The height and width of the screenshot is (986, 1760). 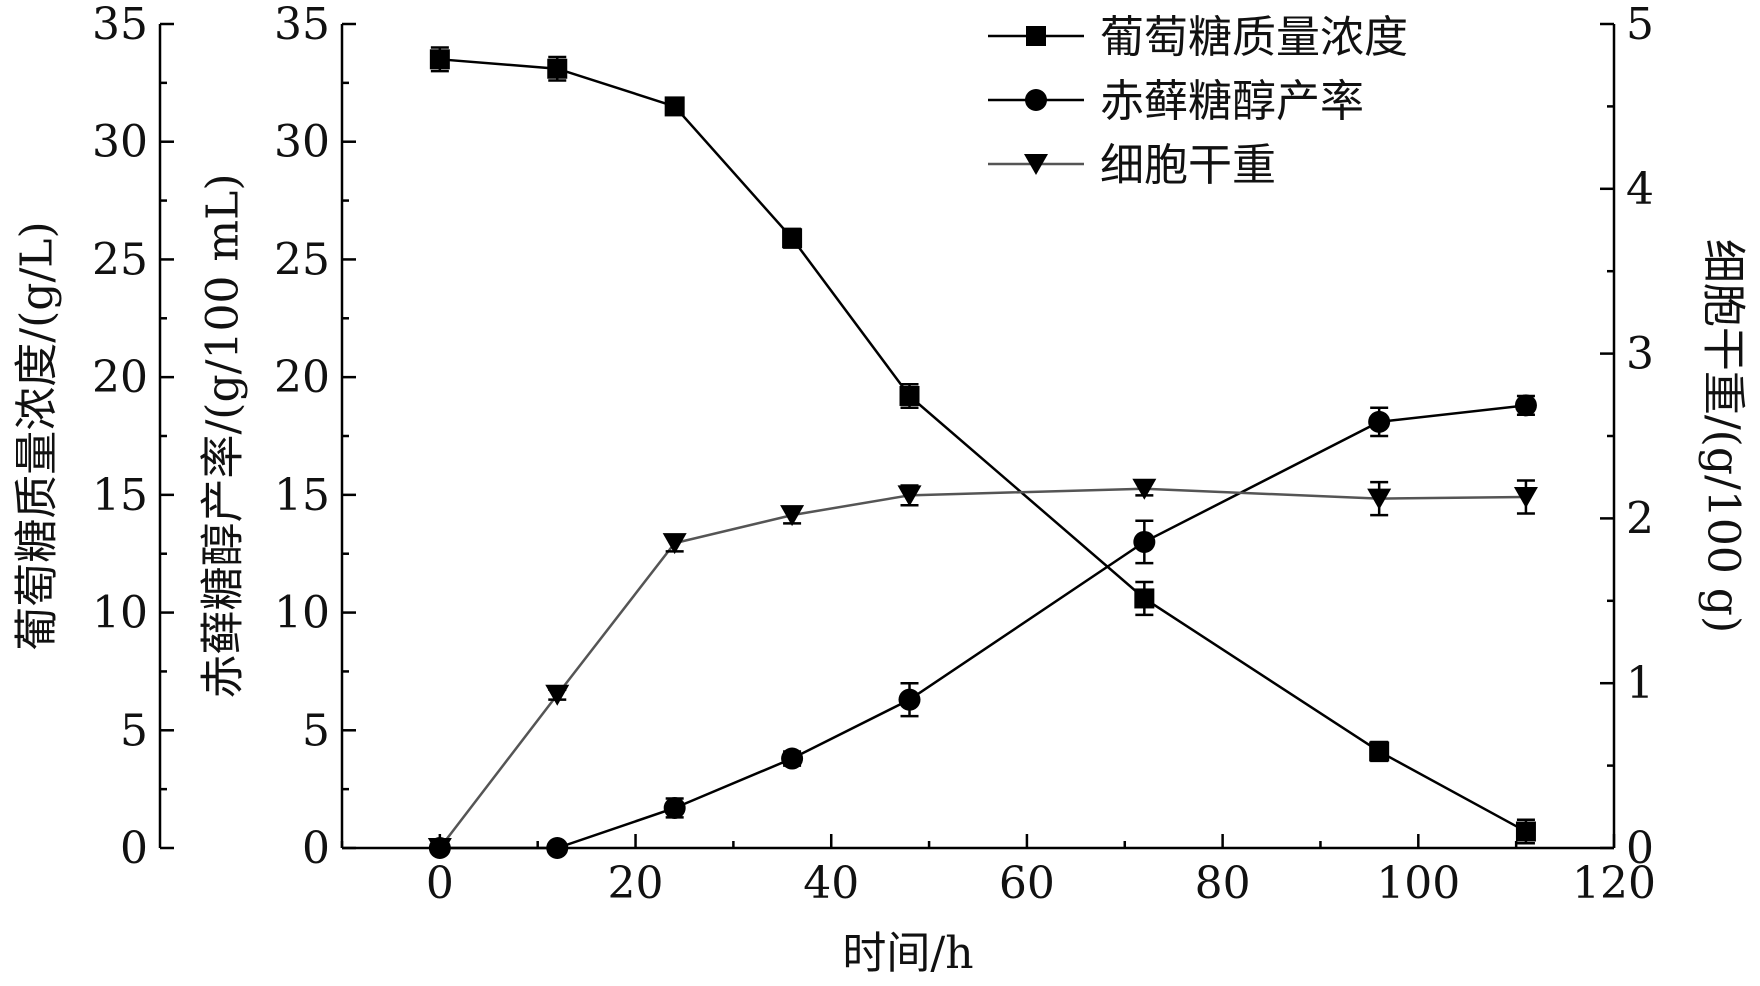 I want to click on x-tick-label: 40, so click(x=831, y=883).